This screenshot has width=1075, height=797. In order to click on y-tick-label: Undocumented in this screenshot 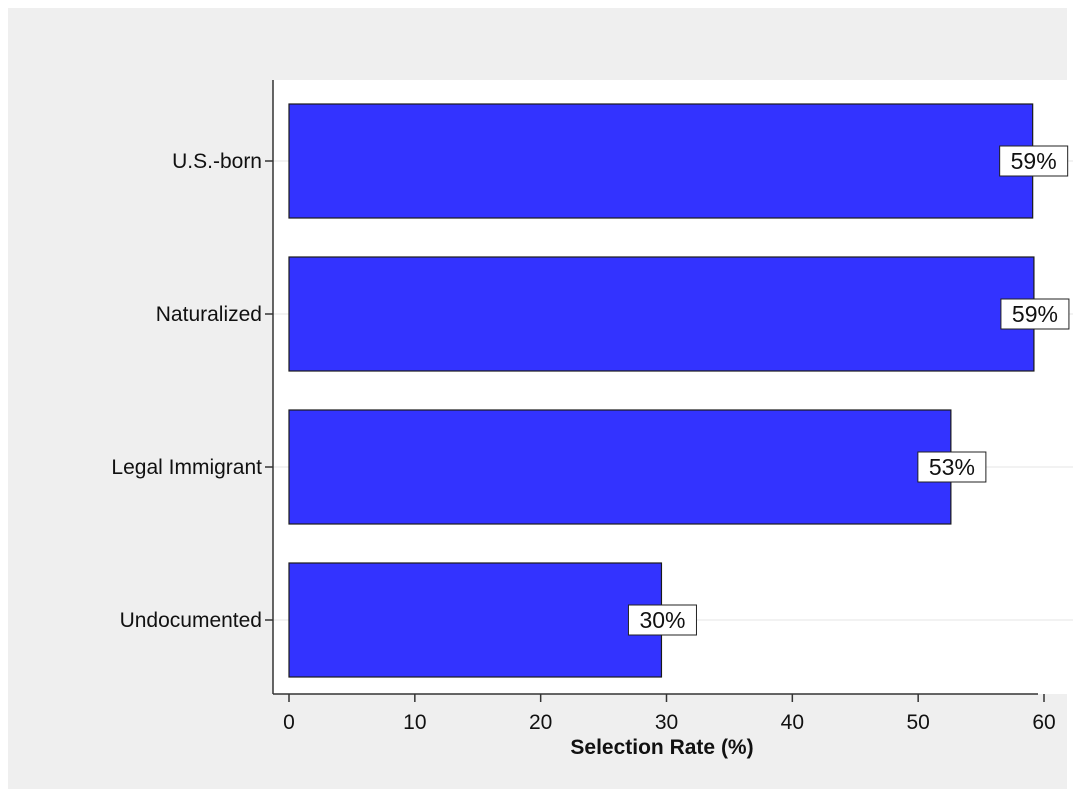, I will do `click(191, 620)`.